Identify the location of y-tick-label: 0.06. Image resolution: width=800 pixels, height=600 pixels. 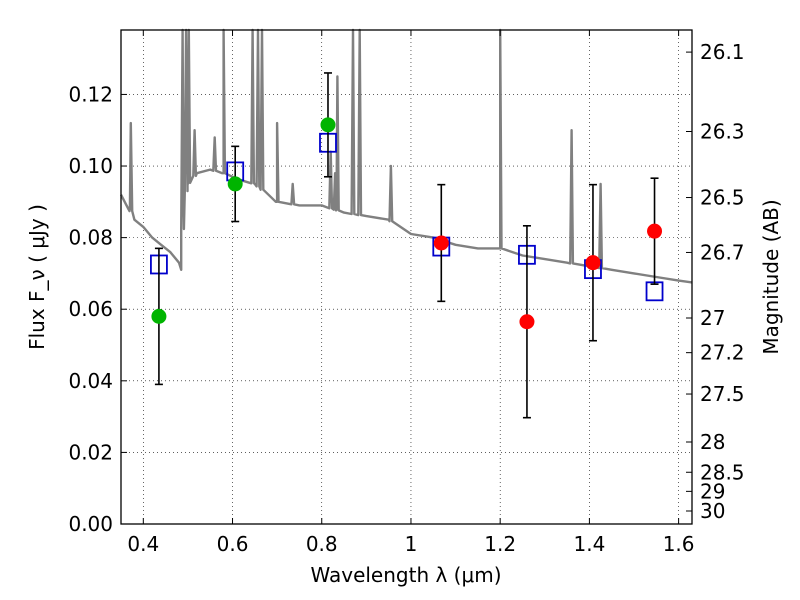
(90, 309).